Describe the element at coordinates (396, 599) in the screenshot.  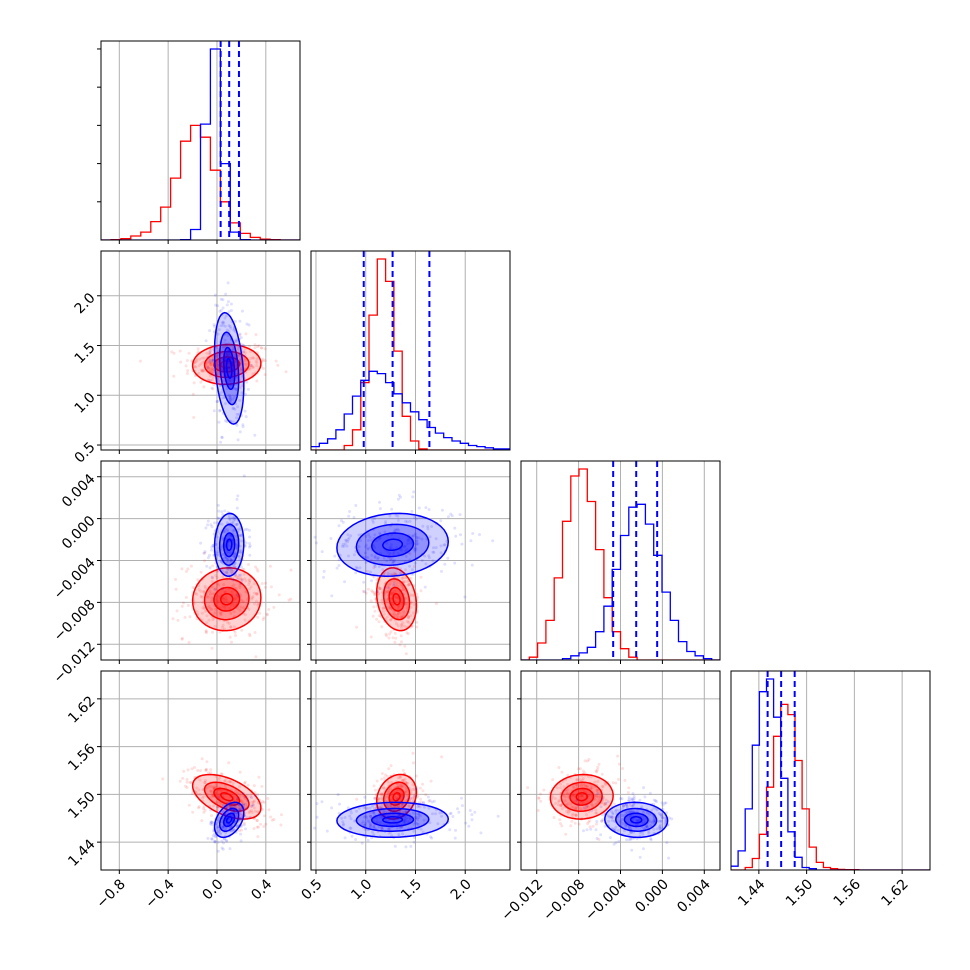
I see `contour-red` at that location.